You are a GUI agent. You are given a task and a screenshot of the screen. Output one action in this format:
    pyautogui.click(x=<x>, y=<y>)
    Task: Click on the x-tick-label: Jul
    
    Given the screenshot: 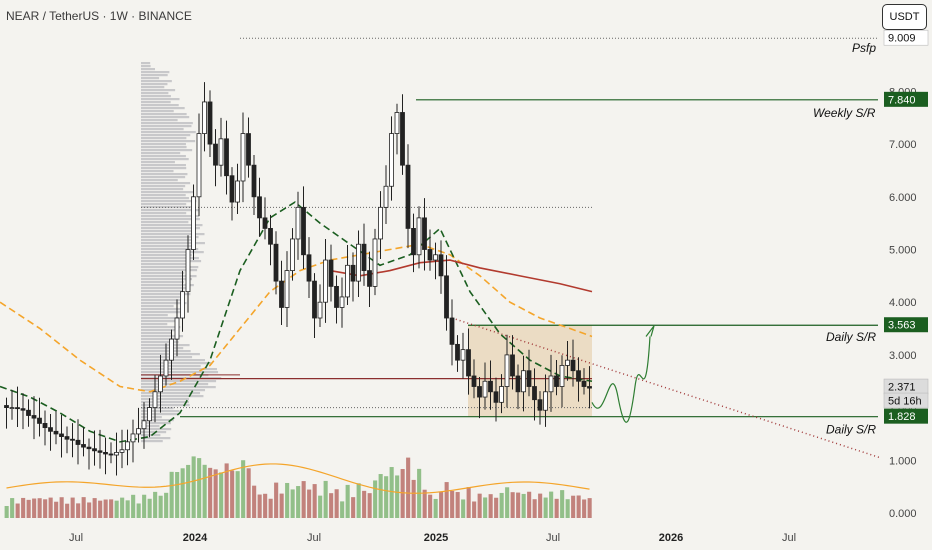 What is the action you would take?
    pyautogui.click(x=553, y=538)
    